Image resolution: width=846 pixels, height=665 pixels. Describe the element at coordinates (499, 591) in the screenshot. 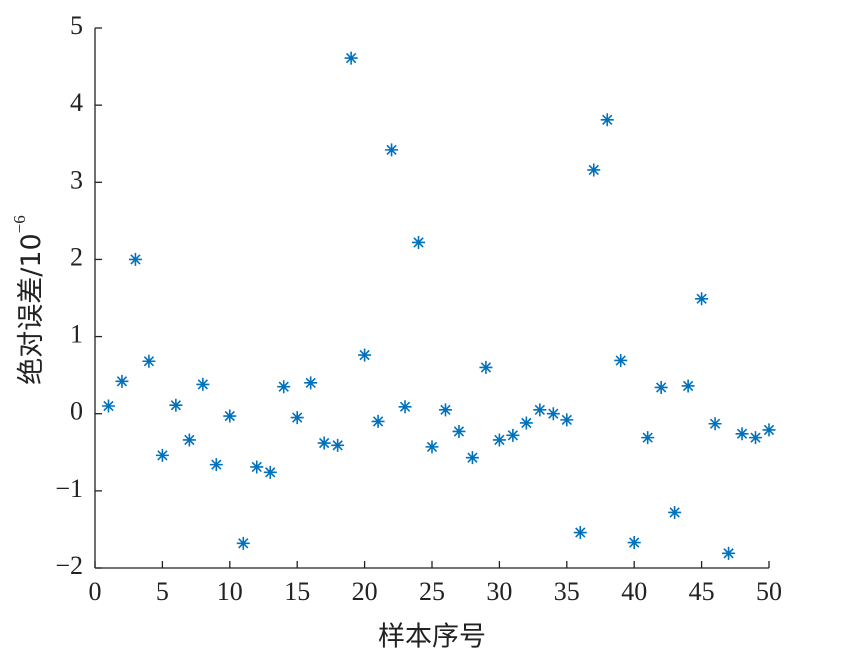

I see `x-tick-label: 30` at that location.